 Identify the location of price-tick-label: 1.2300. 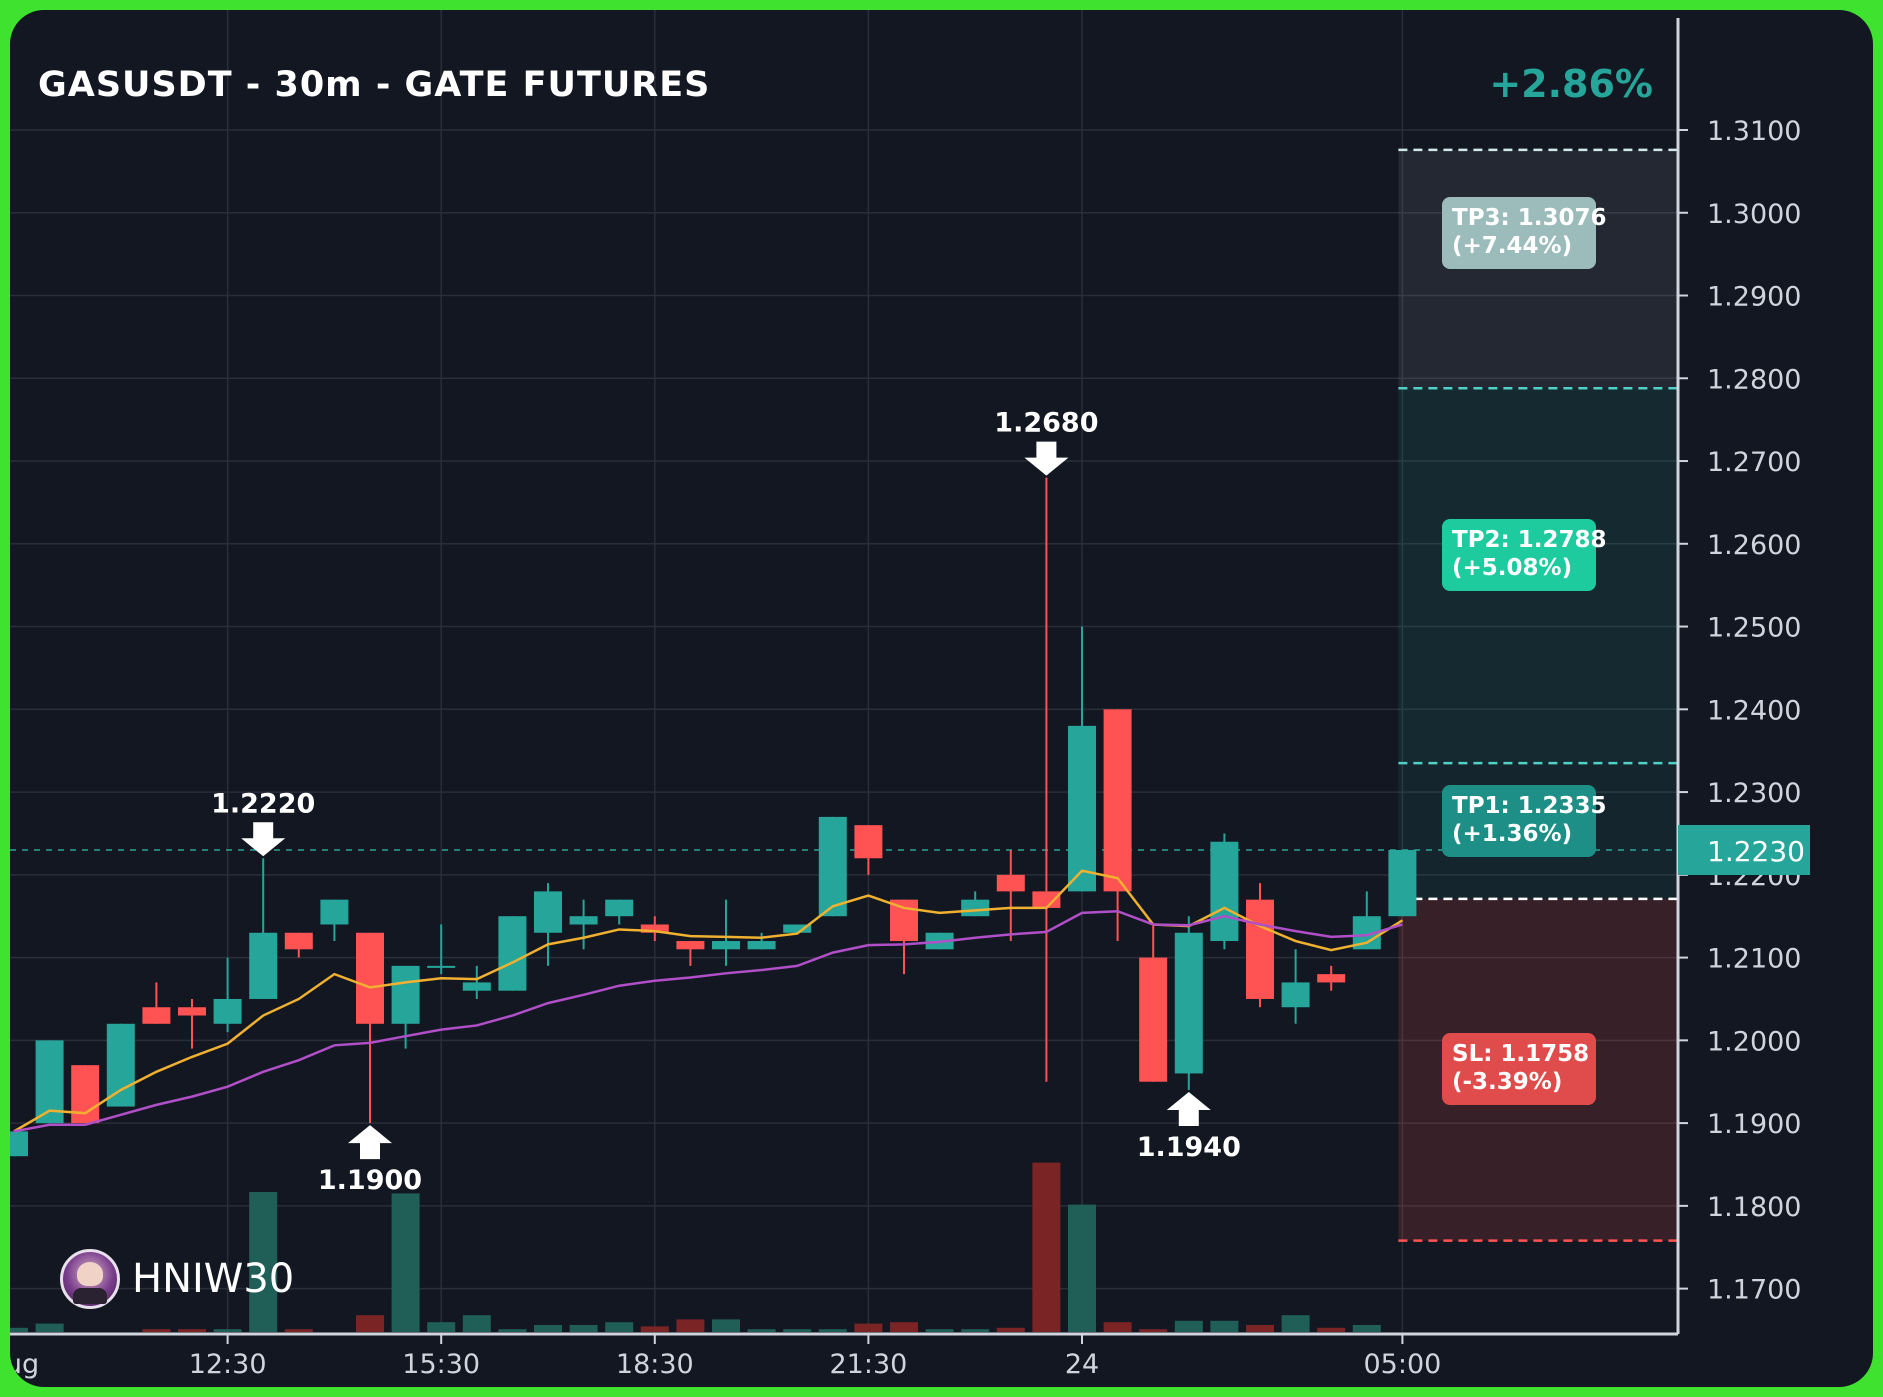
(1754, 793).